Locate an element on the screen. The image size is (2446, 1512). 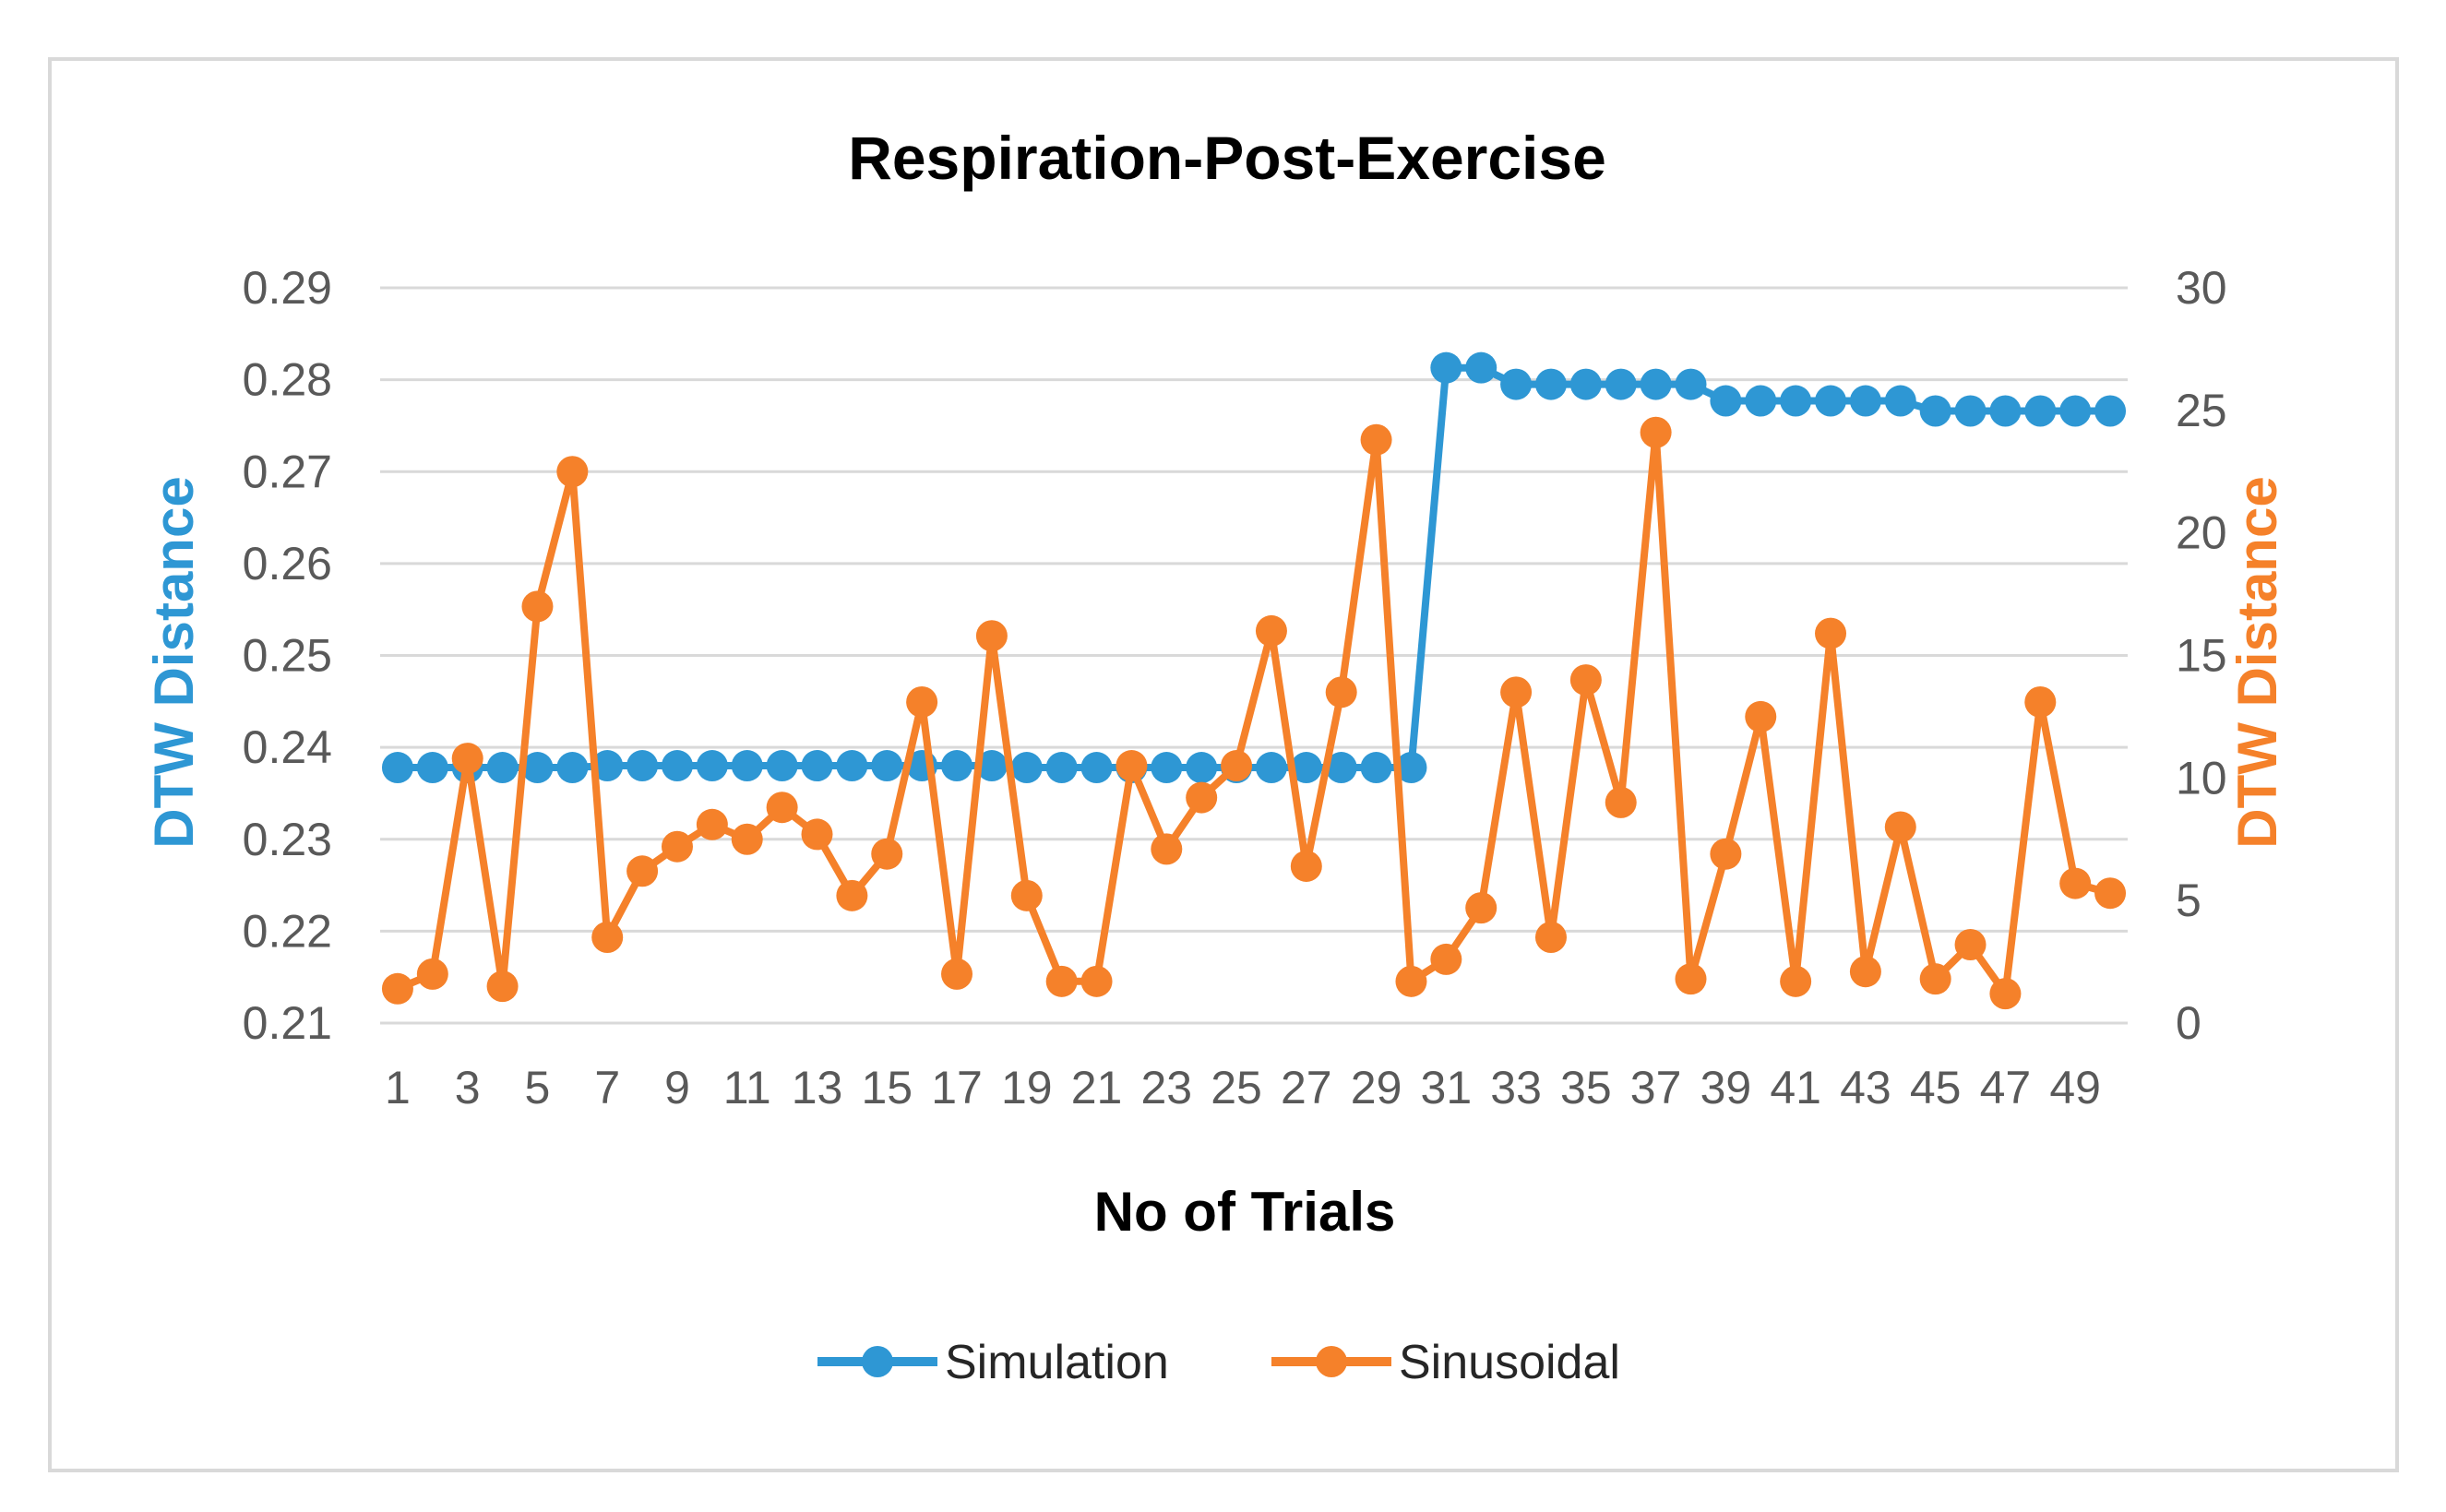
x-tick-label: 41 is located at coordinates (1795, 1087).